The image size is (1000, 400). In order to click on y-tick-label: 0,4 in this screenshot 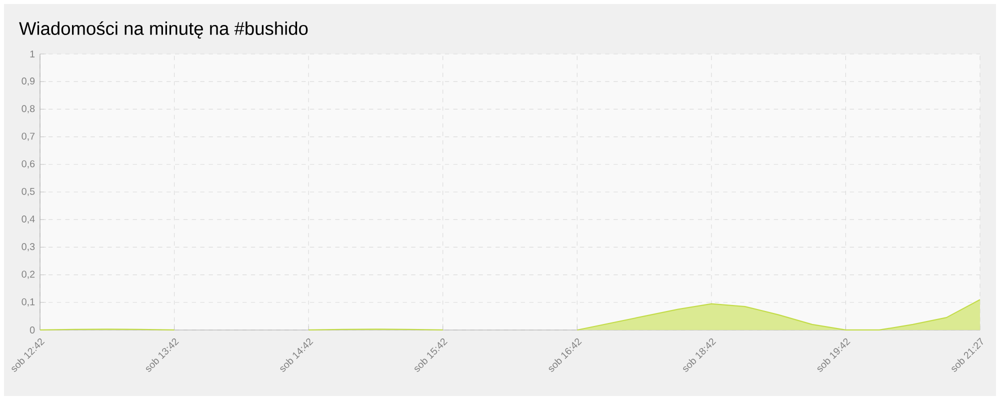, I will do `click(28, 220)`.